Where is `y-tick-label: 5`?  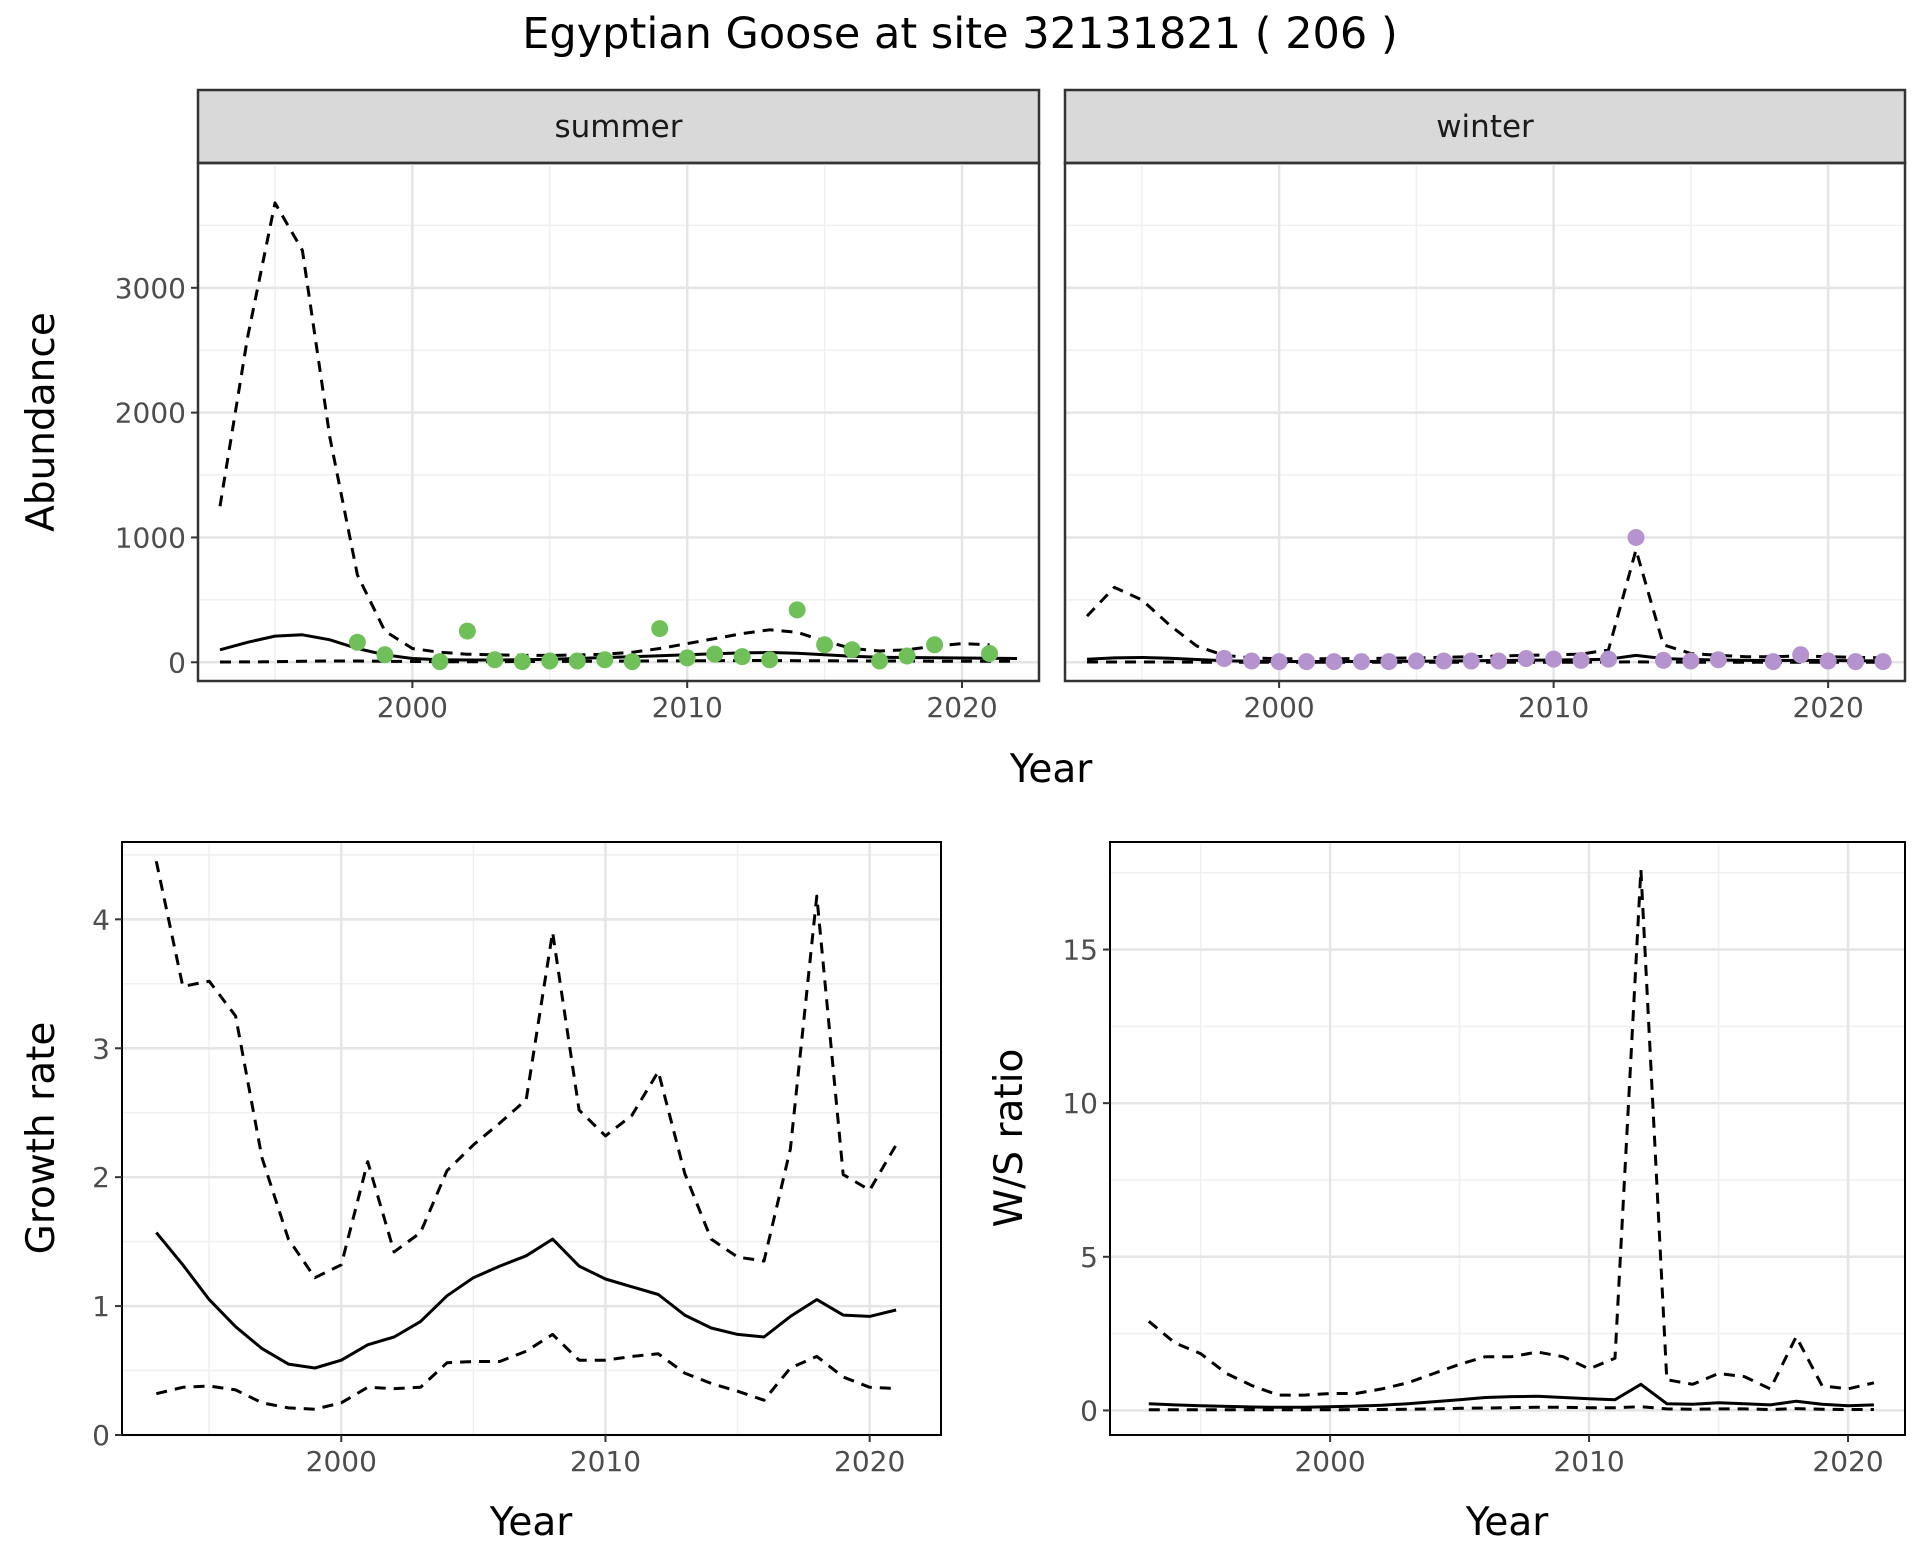 y-tick-label: 5 is located at coordinates (1089, 1257).